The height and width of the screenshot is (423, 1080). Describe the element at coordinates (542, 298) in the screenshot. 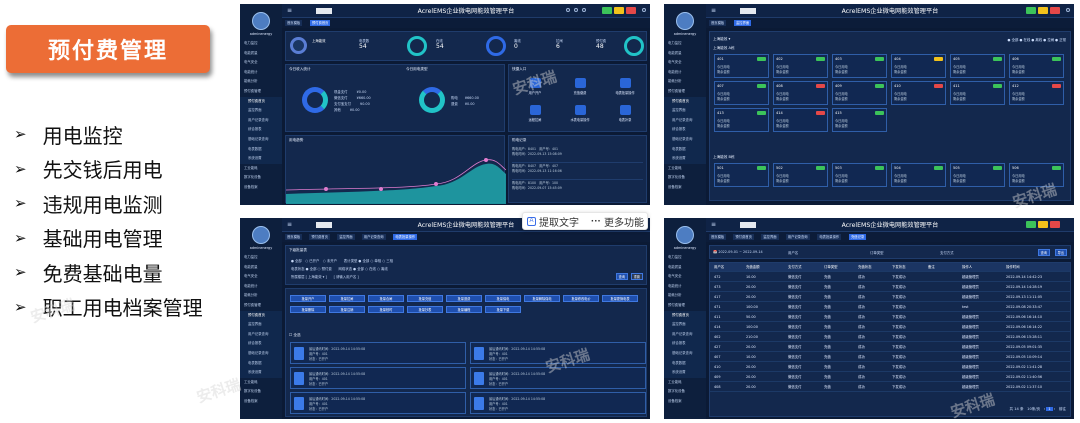

I see `batch-op-button: 批量解除保电` at that location.